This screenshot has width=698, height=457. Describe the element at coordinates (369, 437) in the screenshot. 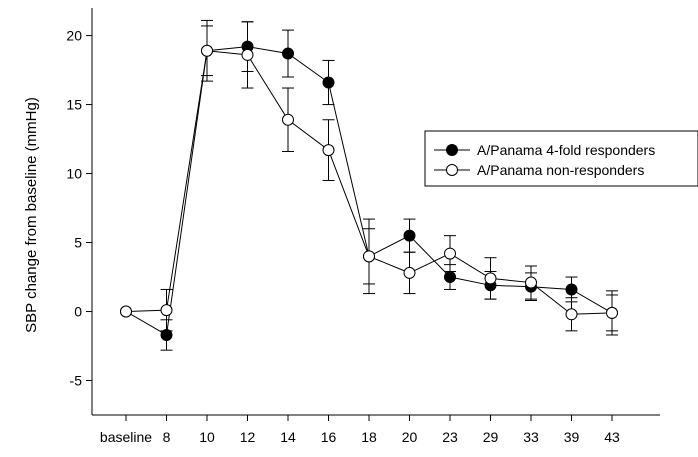

I see `x-tick-label: 18` at that location.